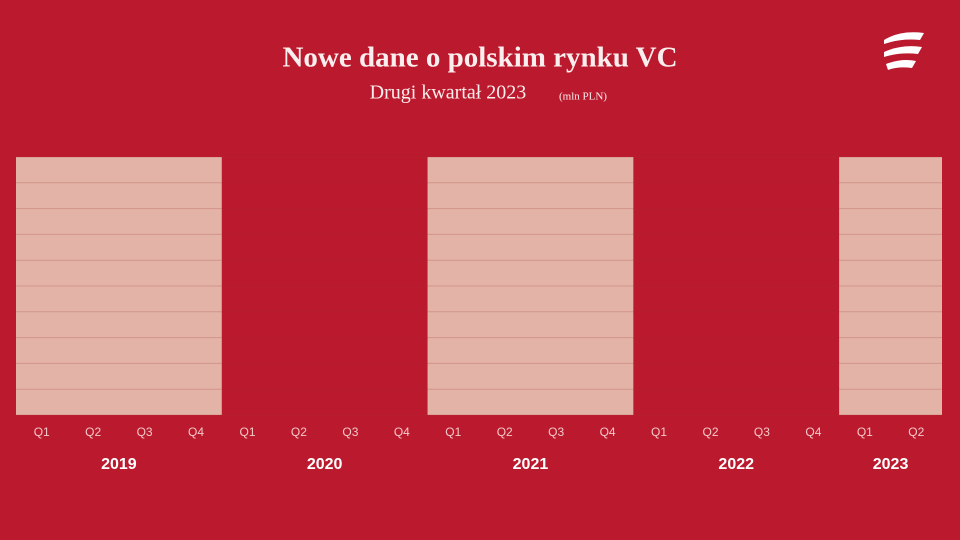 The image size is (960, 540). What do you see at coordinates (891, 464) in the screenshot?
I see `group-label: 2023` at bounding box center [891, 464].